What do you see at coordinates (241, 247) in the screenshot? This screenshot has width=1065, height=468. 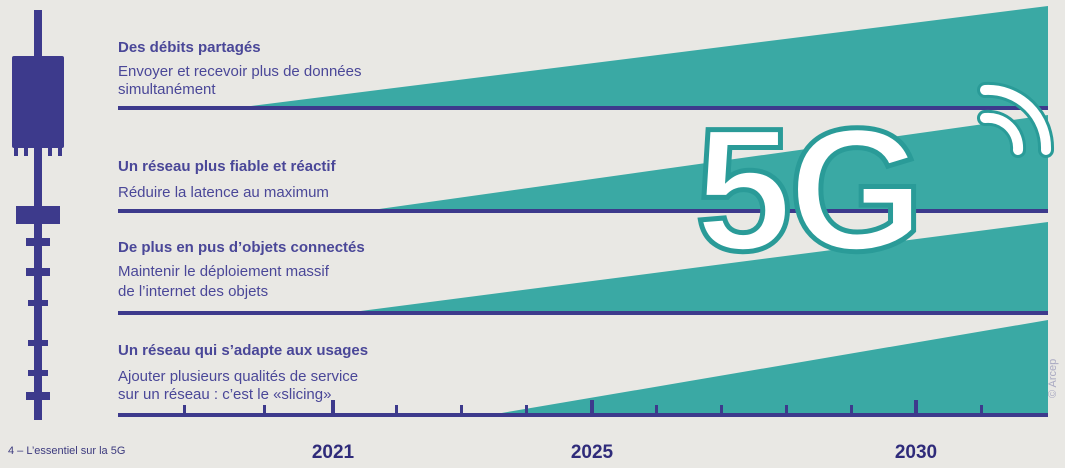 I see `band-title-3: De plus en pus d’objets connectés` at bounding box center [241, 247].